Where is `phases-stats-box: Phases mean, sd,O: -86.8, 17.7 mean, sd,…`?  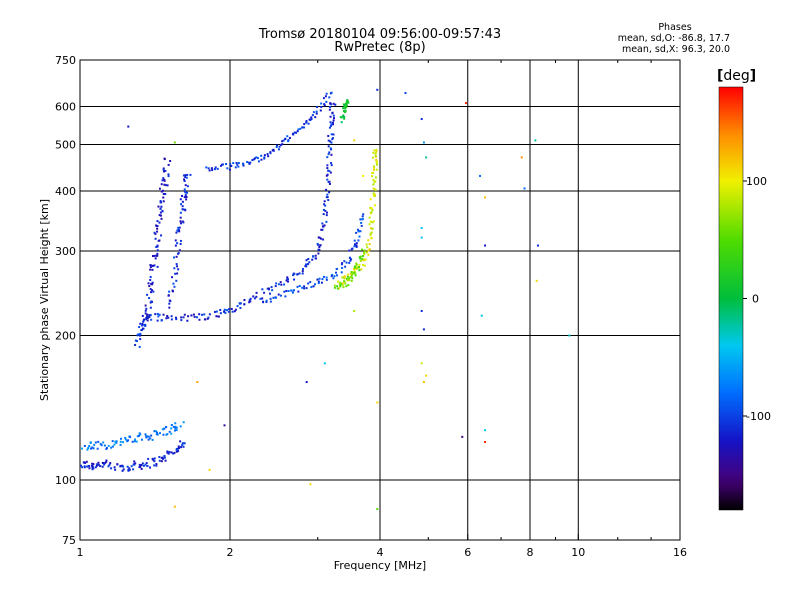 phases-stats-box: Phases mean, sd,O: -86.8, 17.7 mean, sd,… is located at coordinates (655, 38).